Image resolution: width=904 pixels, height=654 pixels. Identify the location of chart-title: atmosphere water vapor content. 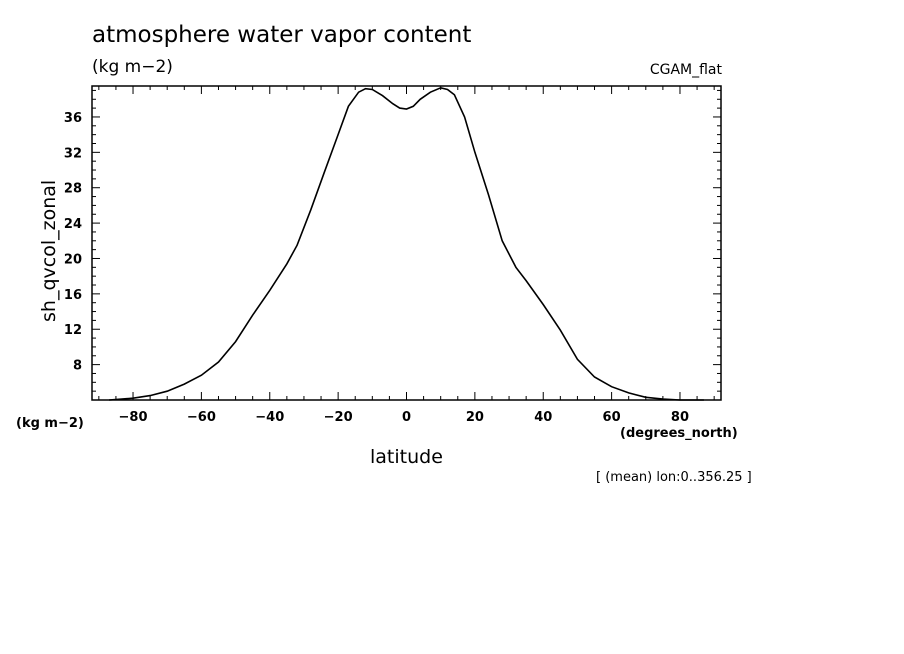
(282, 35).